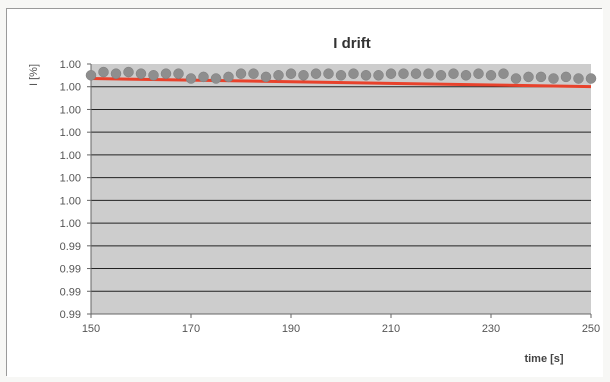 The width and height of the screenshot is (610, 382). What do you see at coordinates (491, 329) in the screenshot?
I see `x-tick-label: 230` at bounding box center [491, 329].